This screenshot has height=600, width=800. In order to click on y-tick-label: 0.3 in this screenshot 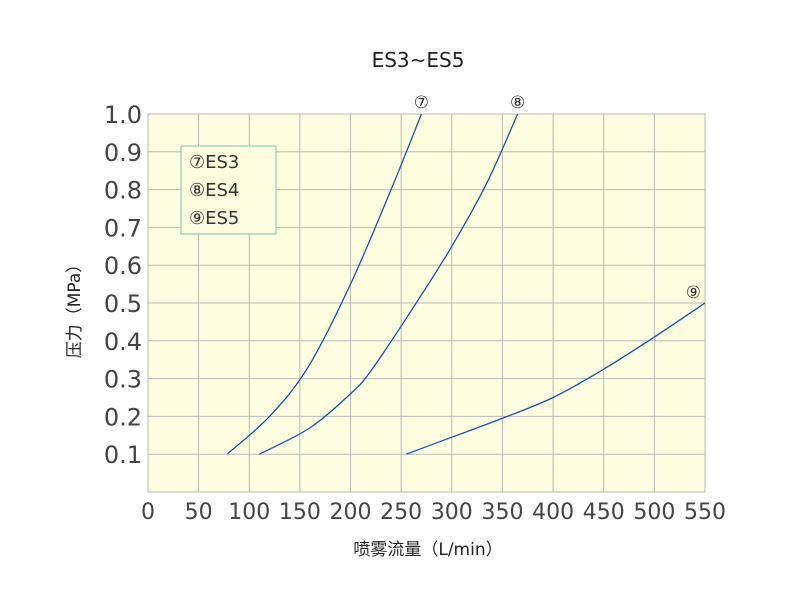, I will do `click(123, 380)`.